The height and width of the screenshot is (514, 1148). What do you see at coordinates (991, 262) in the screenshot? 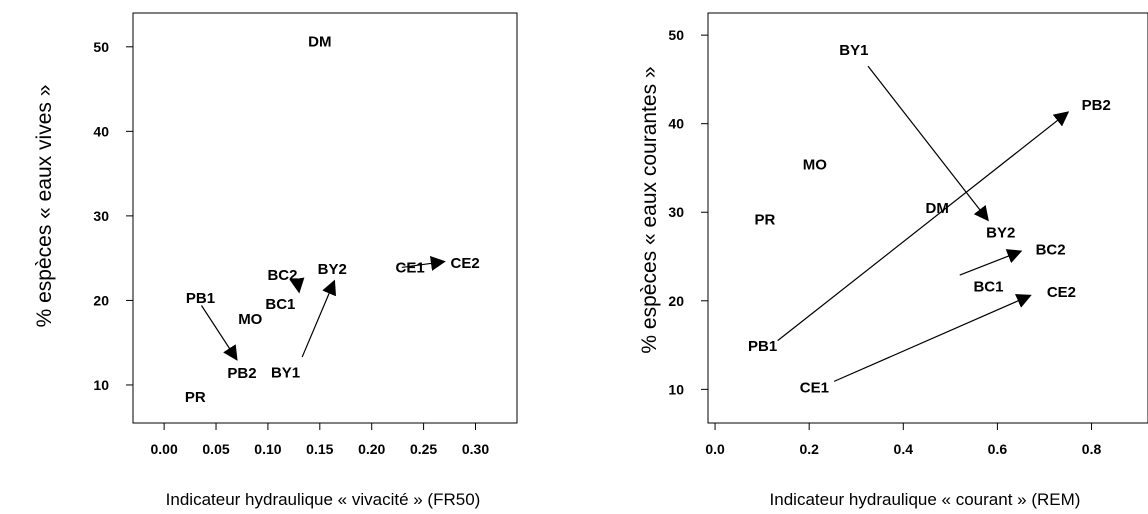
I see `arrow-bc1-bc2` at bounding box center [991, 262].